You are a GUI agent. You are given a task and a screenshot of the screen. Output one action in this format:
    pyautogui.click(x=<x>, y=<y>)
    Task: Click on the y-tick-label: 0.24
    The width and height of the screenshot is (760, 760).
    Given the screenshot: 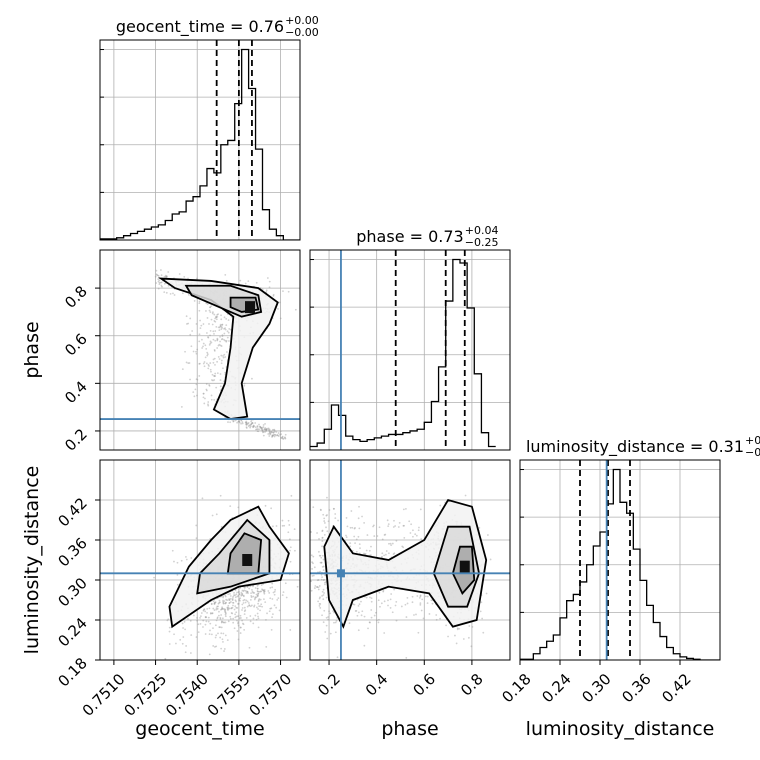 What is the action you would take?
    pyautogui.click(x=72, y=632)
    